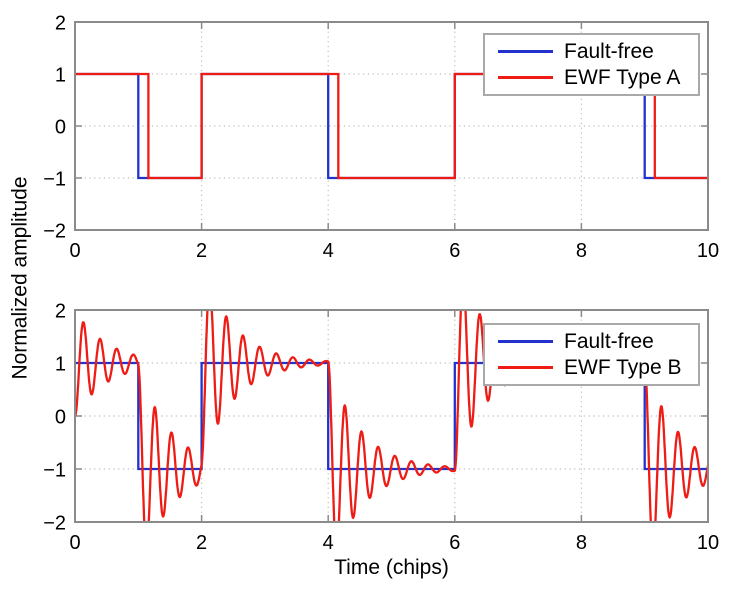  I want to click on legend-entry-label: EWF Type A, so click(622, 78).